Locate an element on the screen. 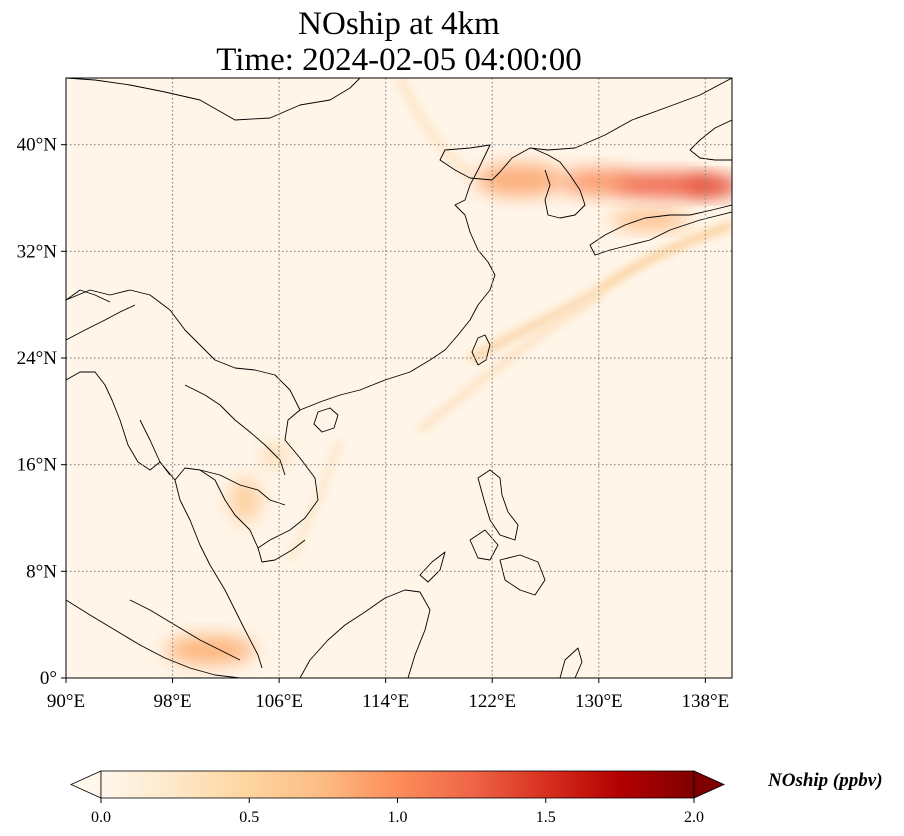  border-thailand-cambodia is located at coordinates (242, 487).